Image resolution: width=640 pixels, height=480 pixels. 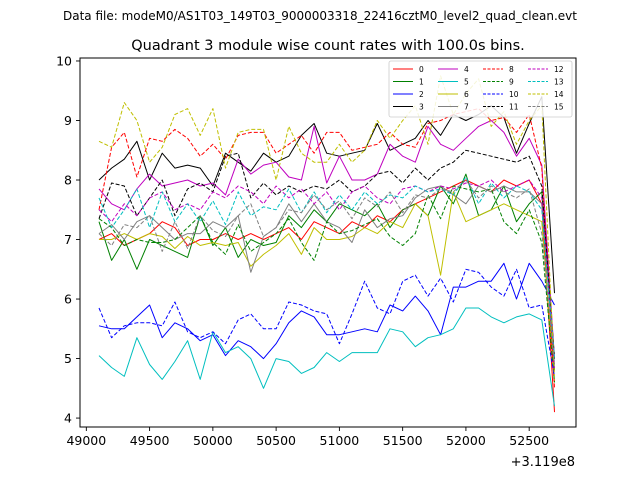 What do you see at coordinates (276, 440) in the screenshot?
I see `x-tick-label: 50500` at bounding box center [276, 440].